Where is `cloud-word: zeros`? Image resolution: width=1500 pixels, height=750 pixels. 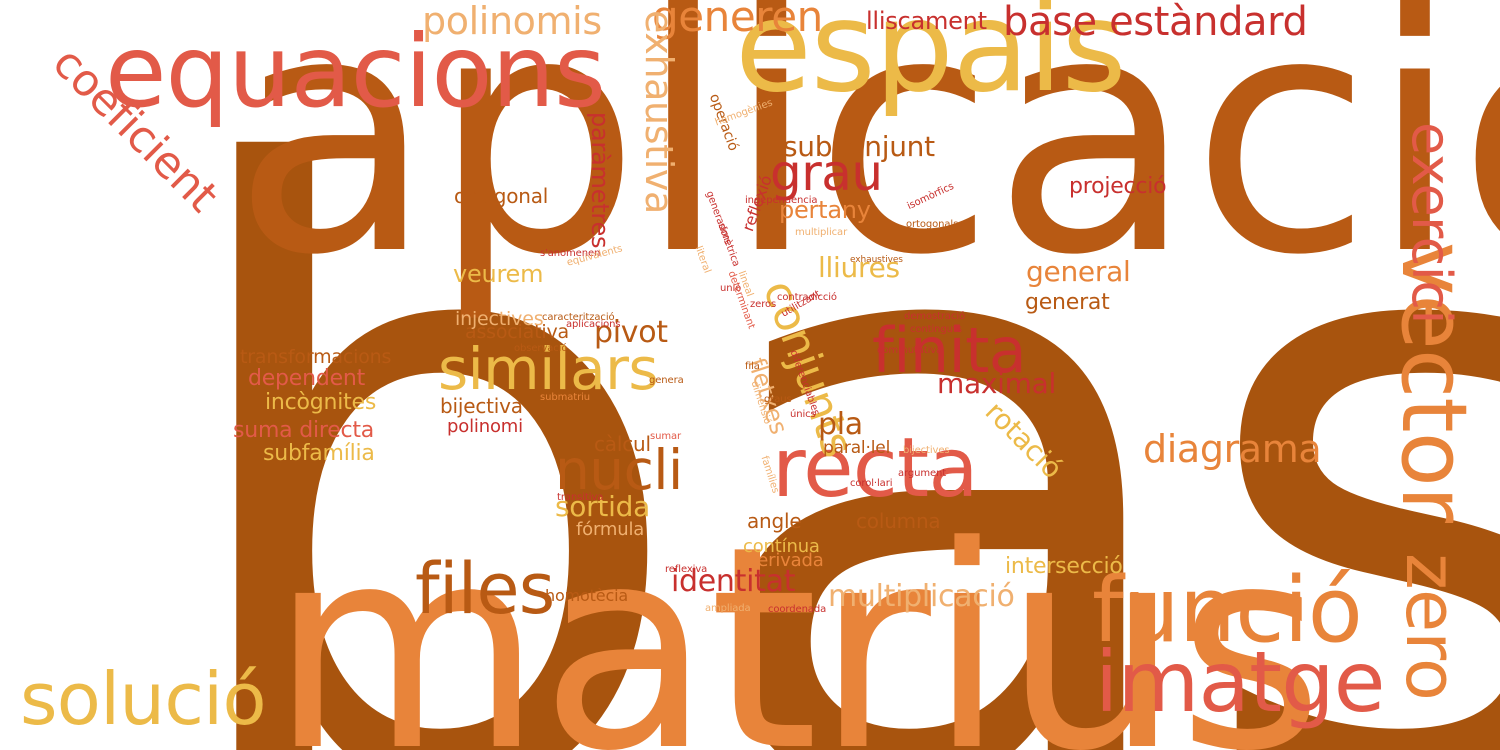
cloud-word: zeros is located at coordinates (763, 304).